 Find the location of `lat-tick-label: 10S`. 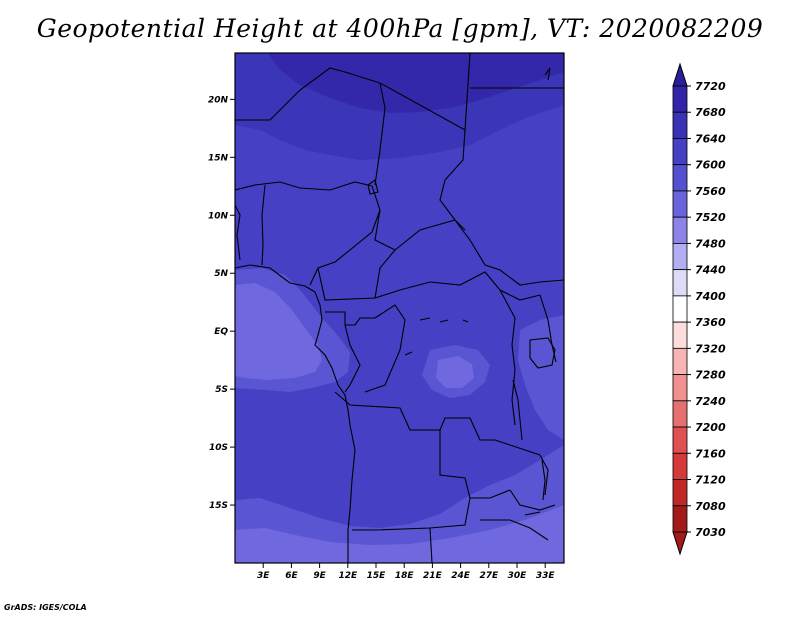

lat-tick-label: 10S is located at coordinates (218, 448).